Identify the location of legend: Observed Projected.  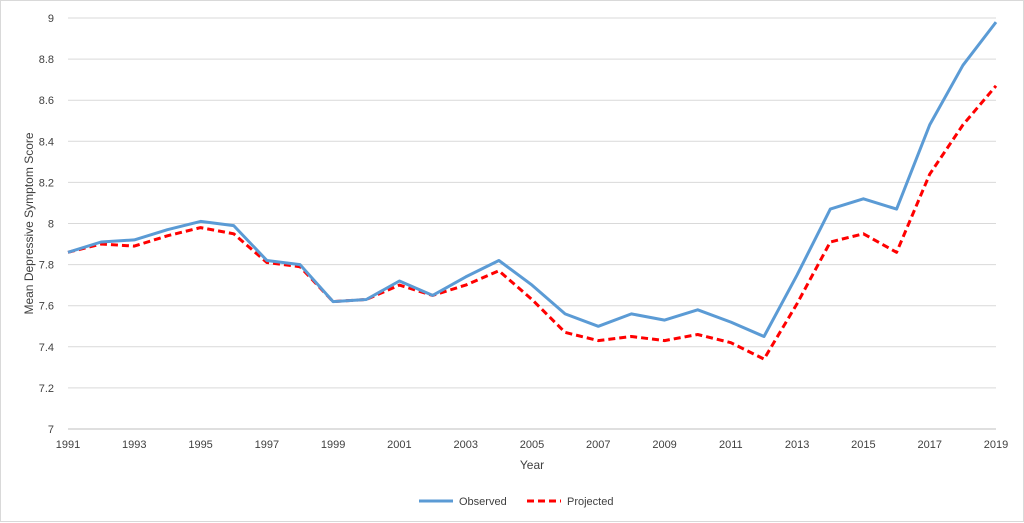
(516, 502).